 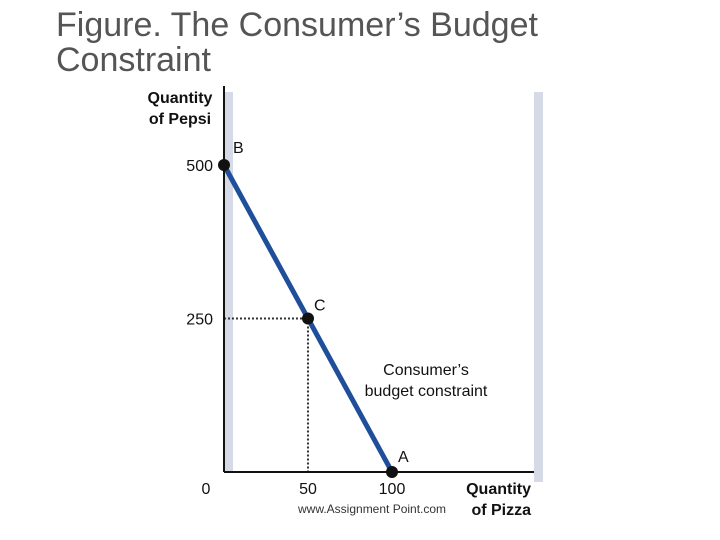 I want to click on watermark: www.Assignment Point.com, so click(x=371, y=509).